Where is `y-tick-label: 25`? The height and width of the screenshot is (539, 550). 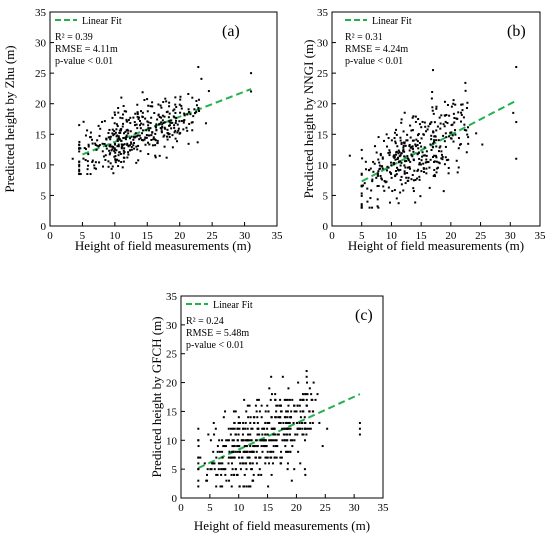 y-tick-label: 25 is located at coordinates (41, 74).